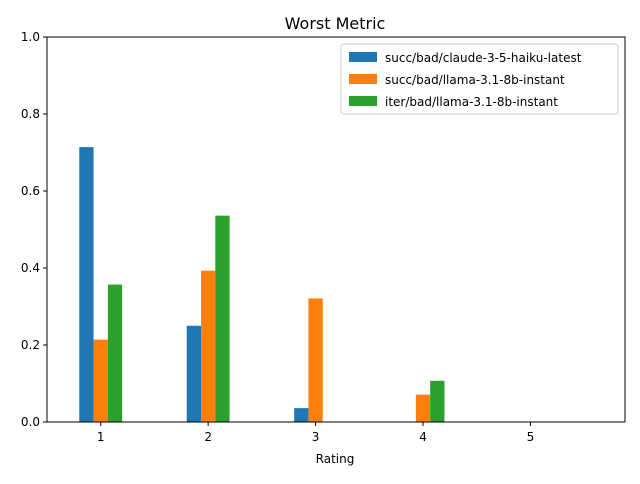  I want to click on legend-label: succ/bad/llama-3.1-8b-instant, so click(475, 80).